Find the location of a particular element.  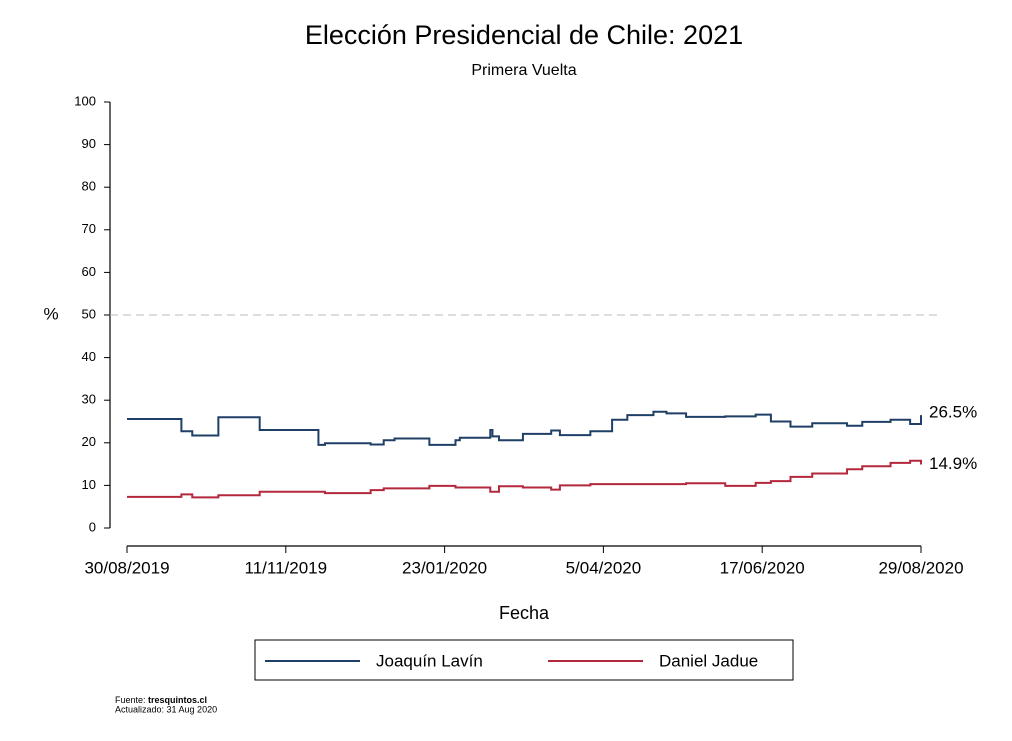

source-name: tresquintos.cl is located at coordinates (177, 700).